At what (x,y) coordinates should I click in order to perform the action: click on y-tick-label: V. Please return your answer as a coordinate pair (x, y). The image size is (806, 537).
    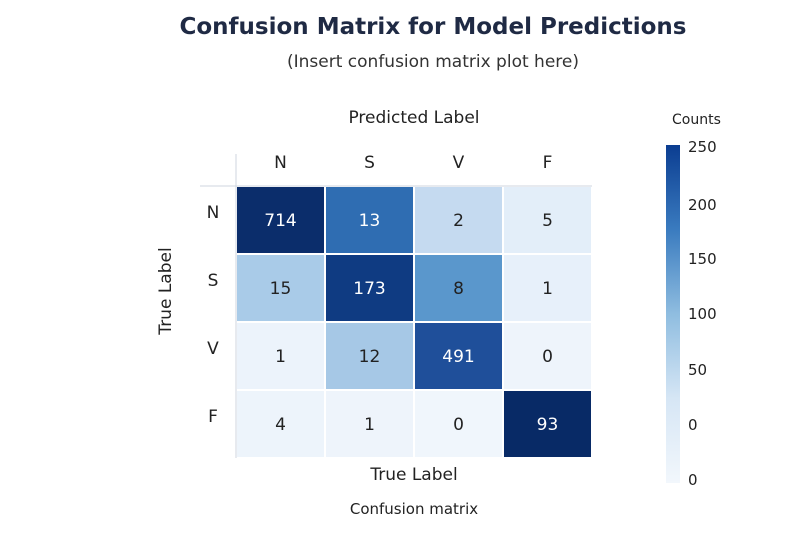
    Looking at the image, I should click on (213, 349).